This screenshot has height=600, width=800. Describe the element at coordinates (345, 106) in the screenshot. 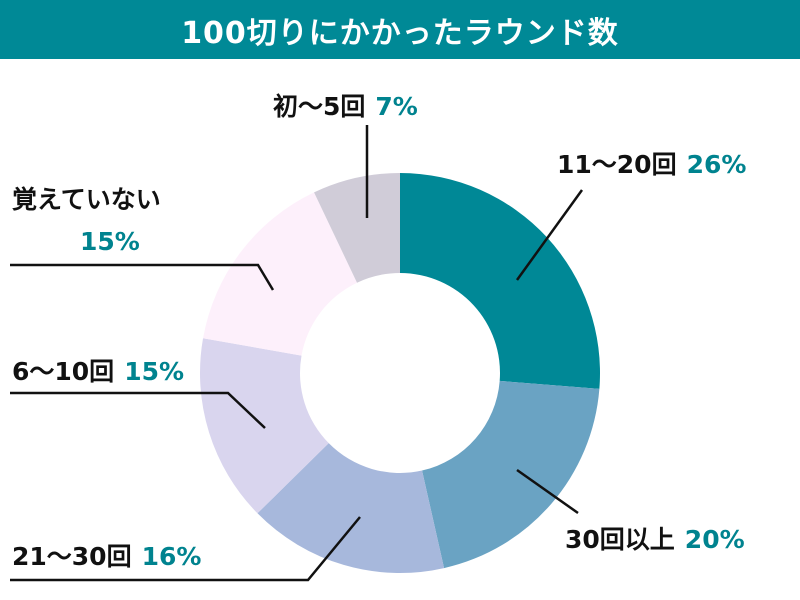

I see `slice-label-first-5: 初〜5回 7%` at that location.